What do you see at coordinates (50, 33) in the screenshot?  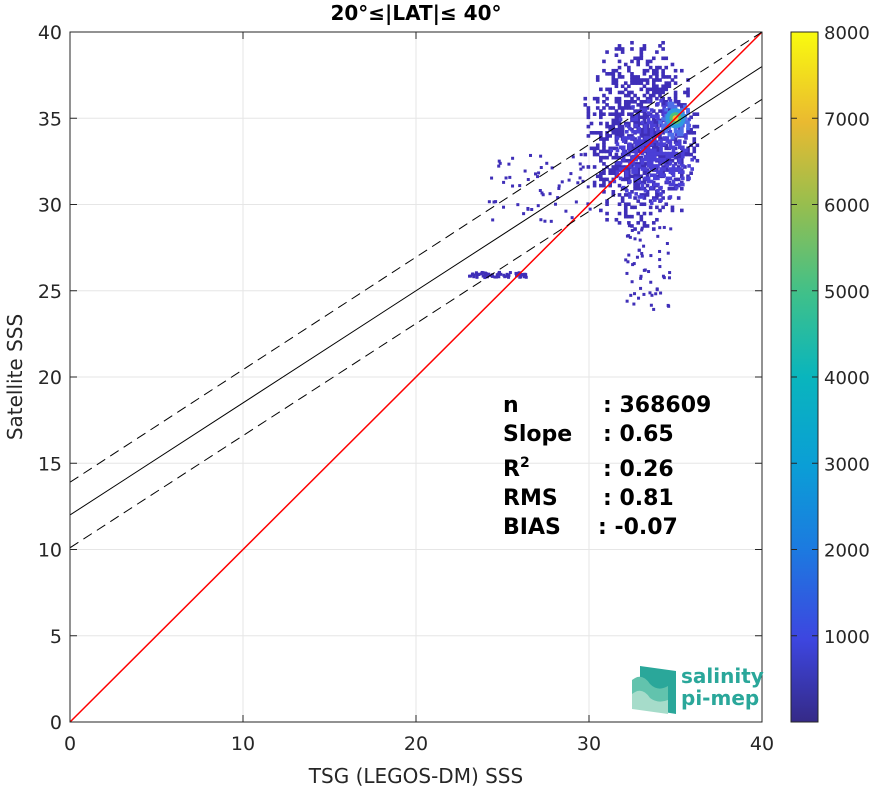 I see `y-tick-label: 40` at bounding box center [50, 33].